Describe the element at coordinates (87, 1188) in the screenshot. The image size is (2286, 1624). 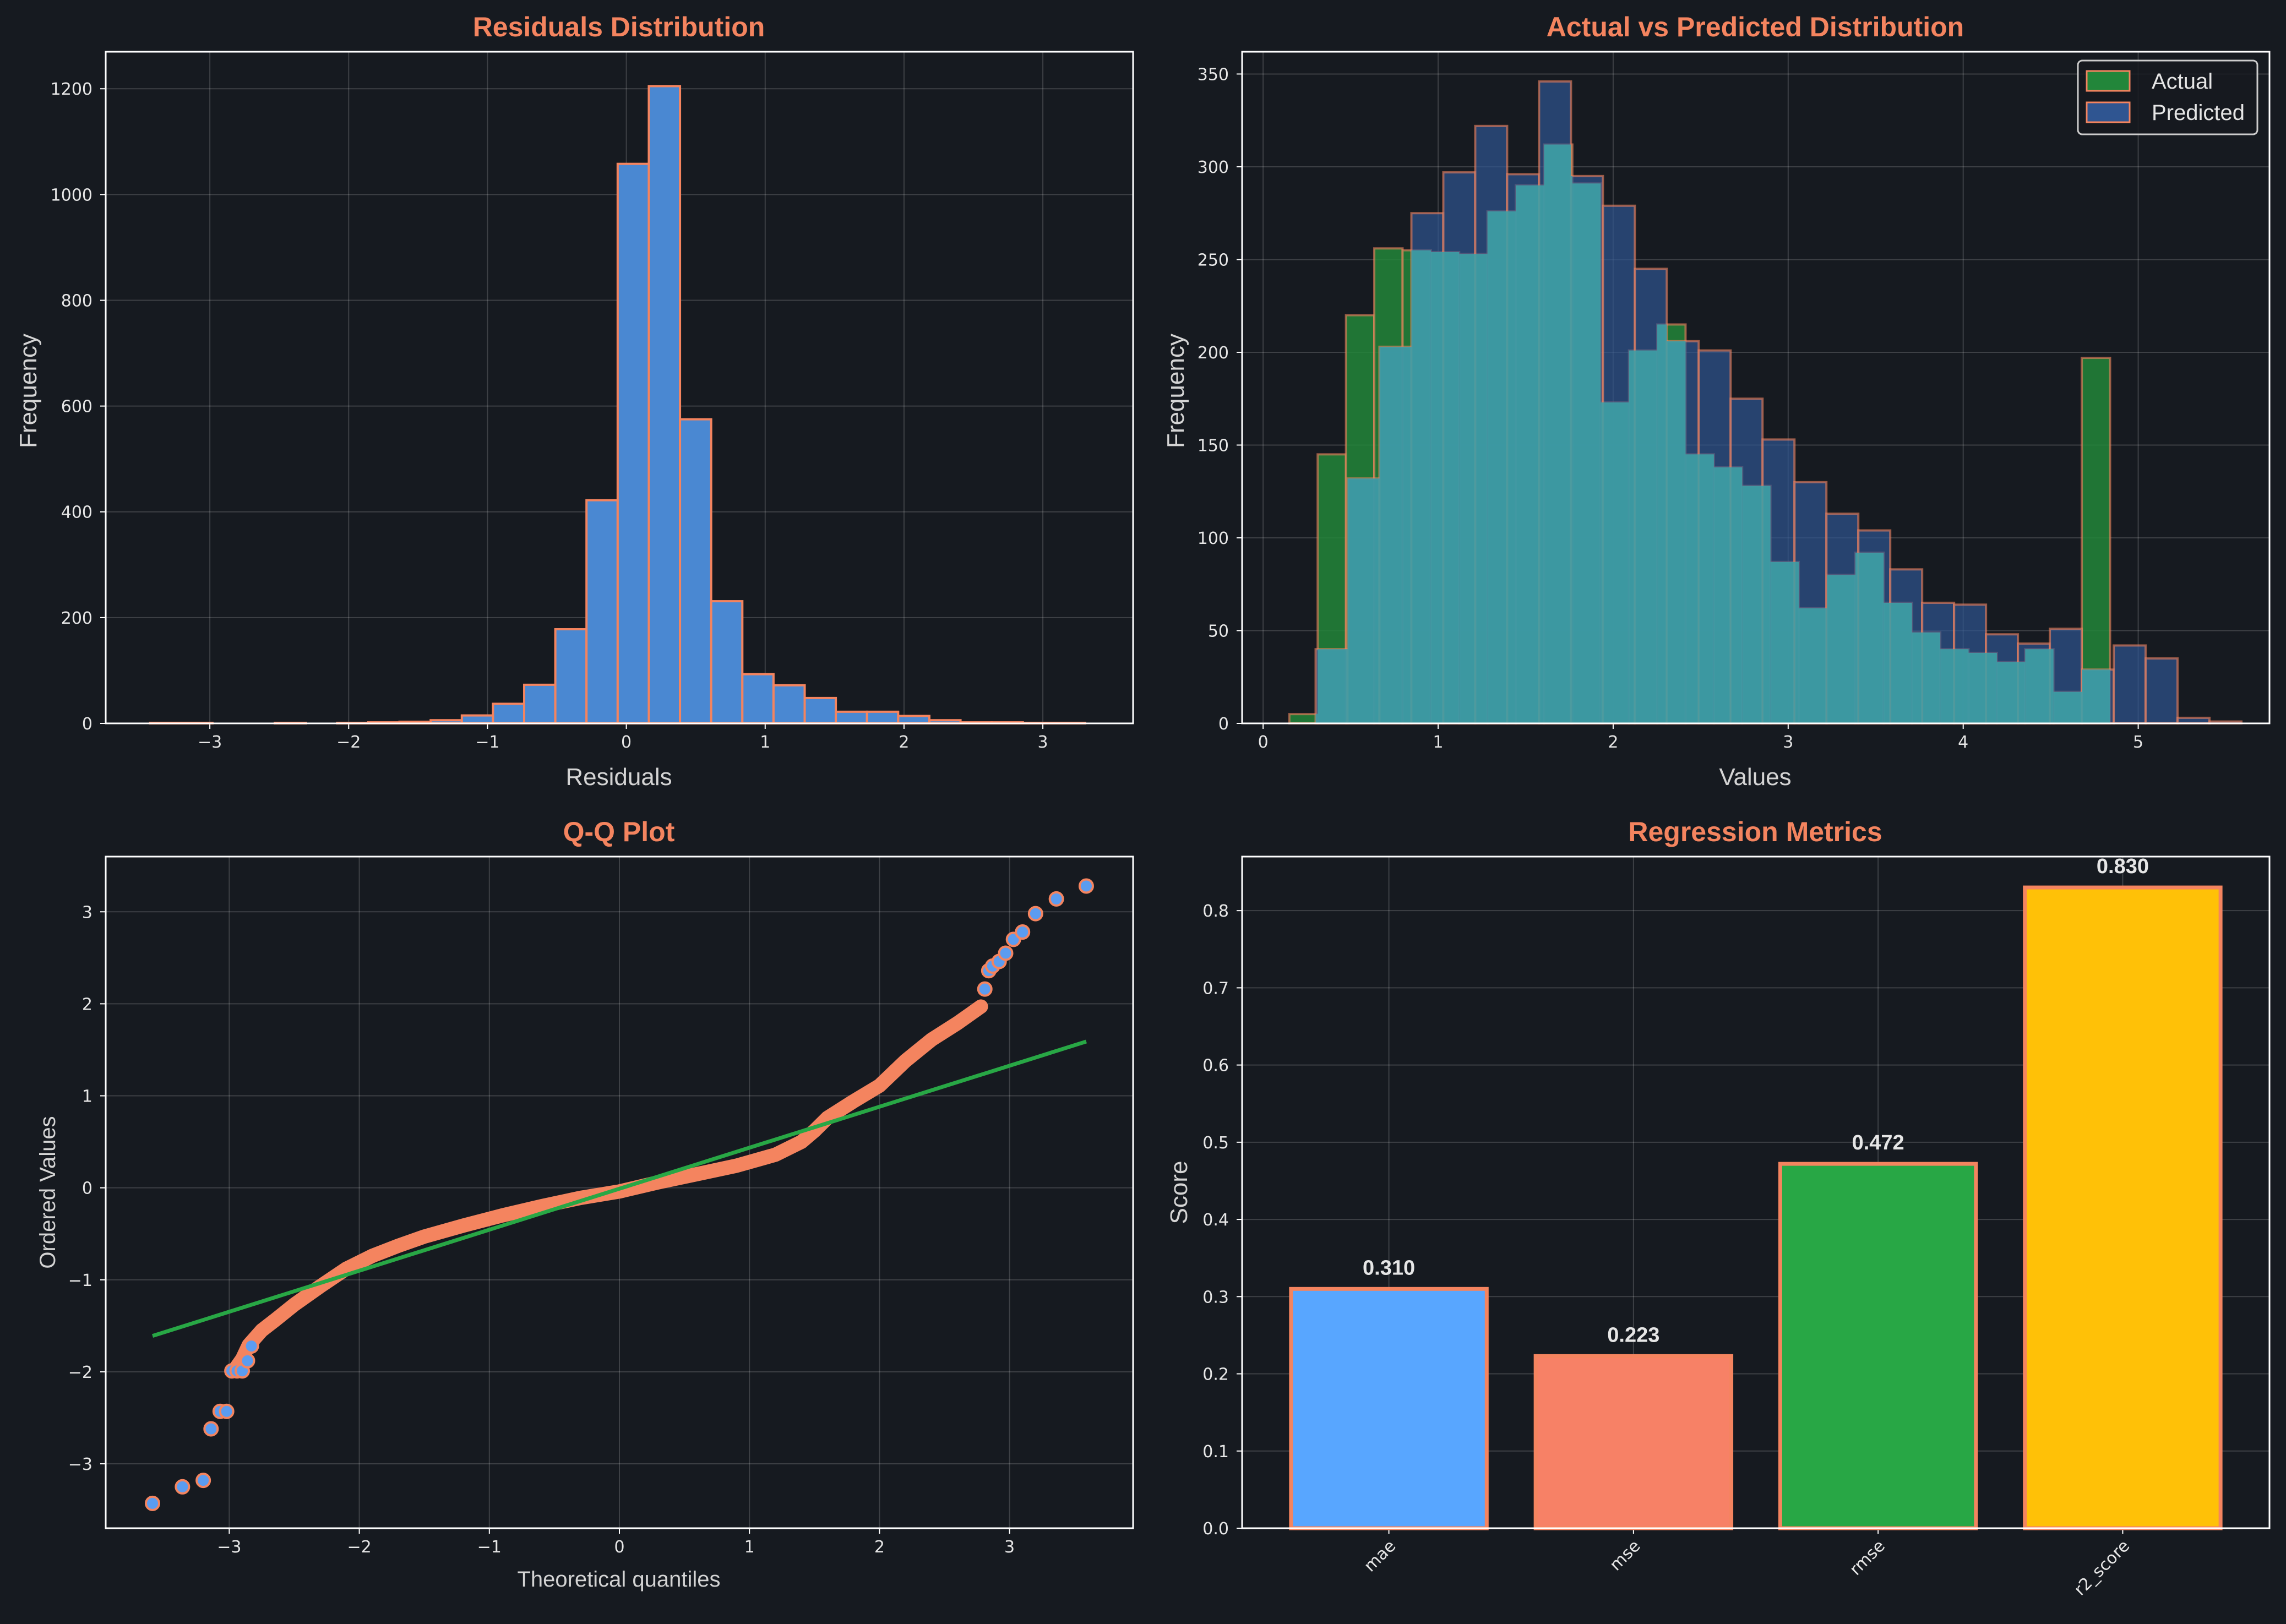
I see `qq-ytick-label: 0` at that location.